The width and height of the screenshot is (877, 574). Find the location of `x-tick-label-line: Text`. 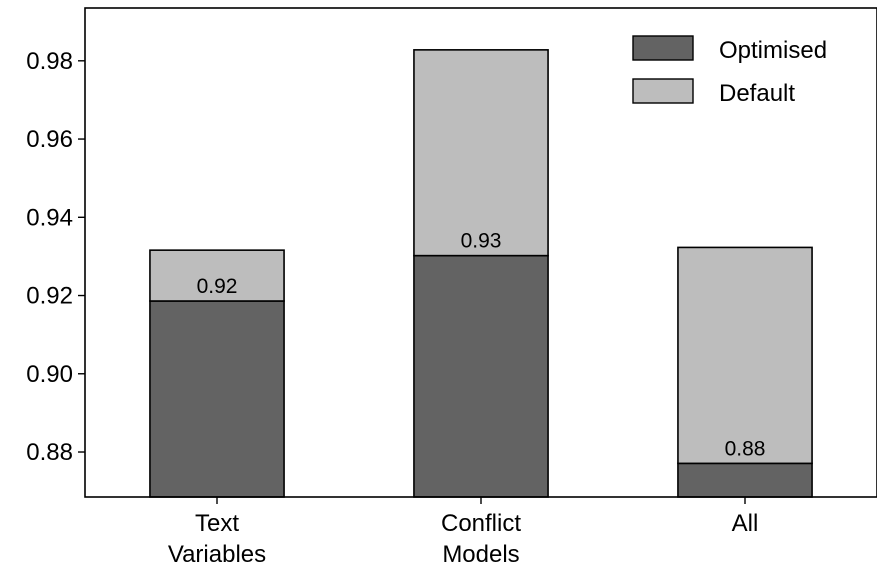

x-tick-label-line: Text is located at coordinates (217, 523).